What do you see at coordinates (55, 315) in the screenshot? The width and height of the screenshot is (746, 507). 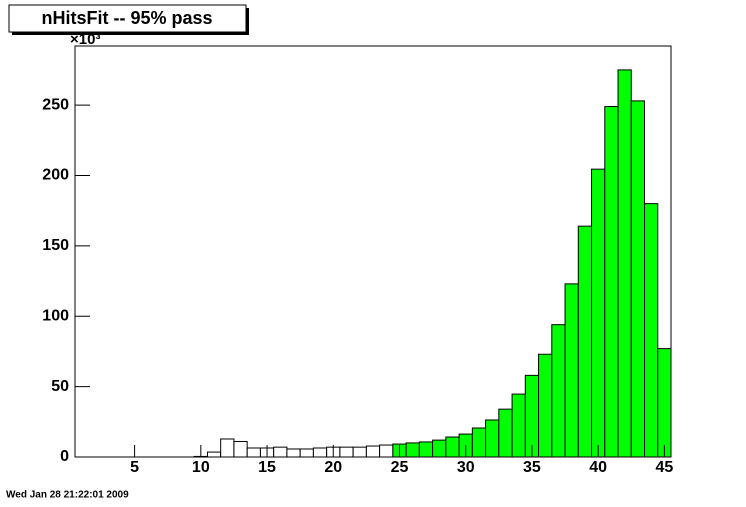 I see `y-tick-label: 100` at bounding box center [55, 315].